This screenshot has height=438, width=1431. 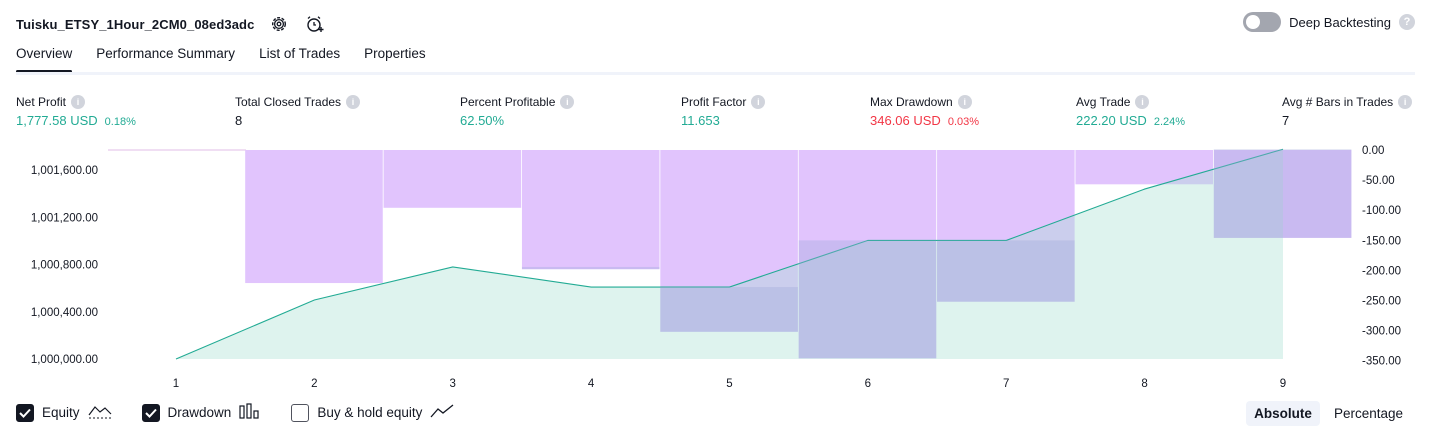 I want to click on x-axis-tick-label: 2, so click(x=314, y=384).